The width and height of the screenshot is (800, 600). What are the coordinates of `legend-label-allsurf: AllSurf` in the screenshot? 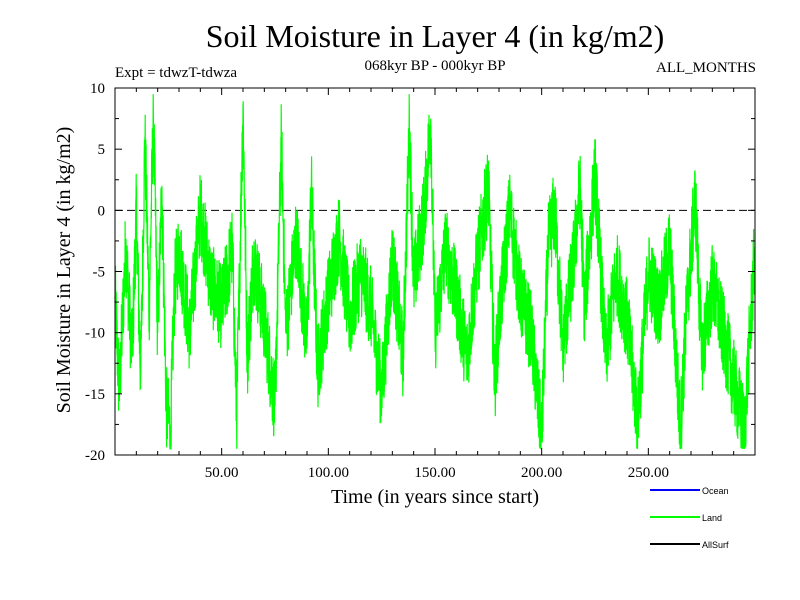 It's located at (715, 545).